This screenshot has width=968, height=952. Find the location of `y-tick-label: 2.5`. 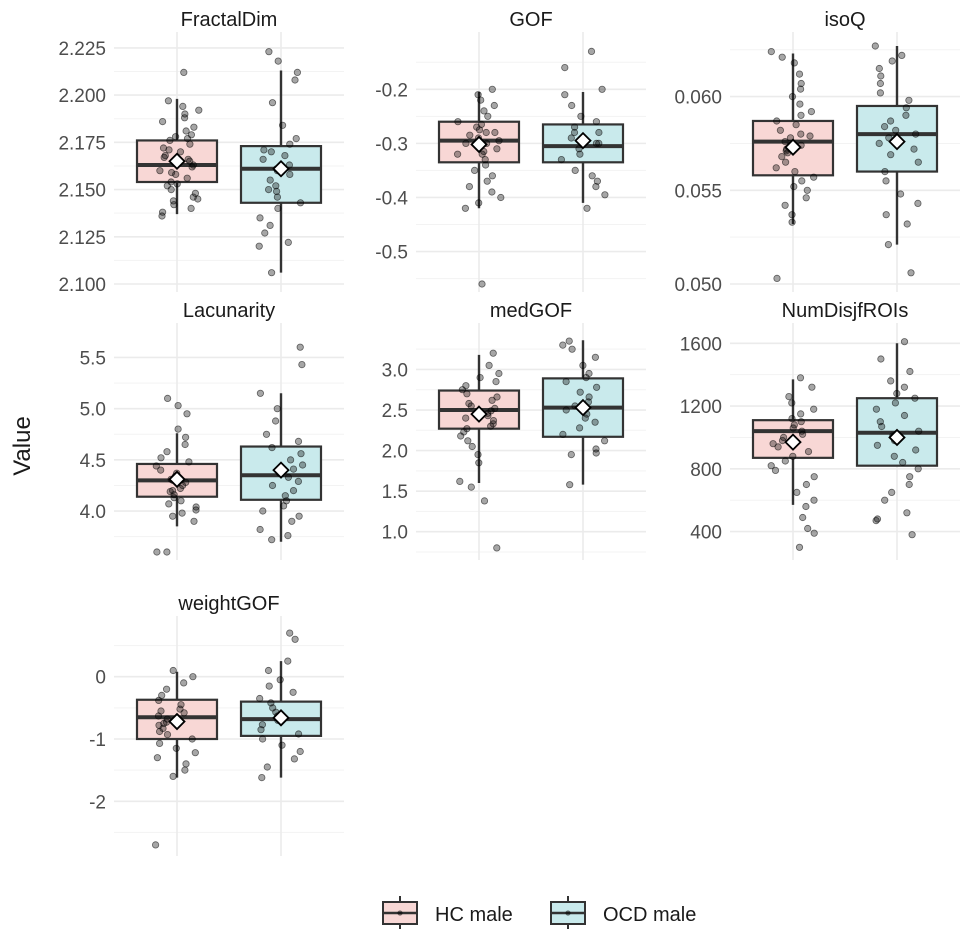

y-tick-label: 2.5 is located at coordinates (395, 411).